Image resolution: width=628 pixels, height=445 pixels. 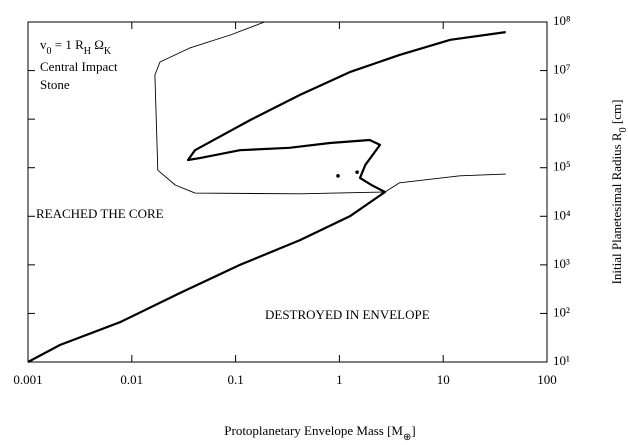 I want to click on y-tick-label: 10⁸, so click(x=562, y=20).